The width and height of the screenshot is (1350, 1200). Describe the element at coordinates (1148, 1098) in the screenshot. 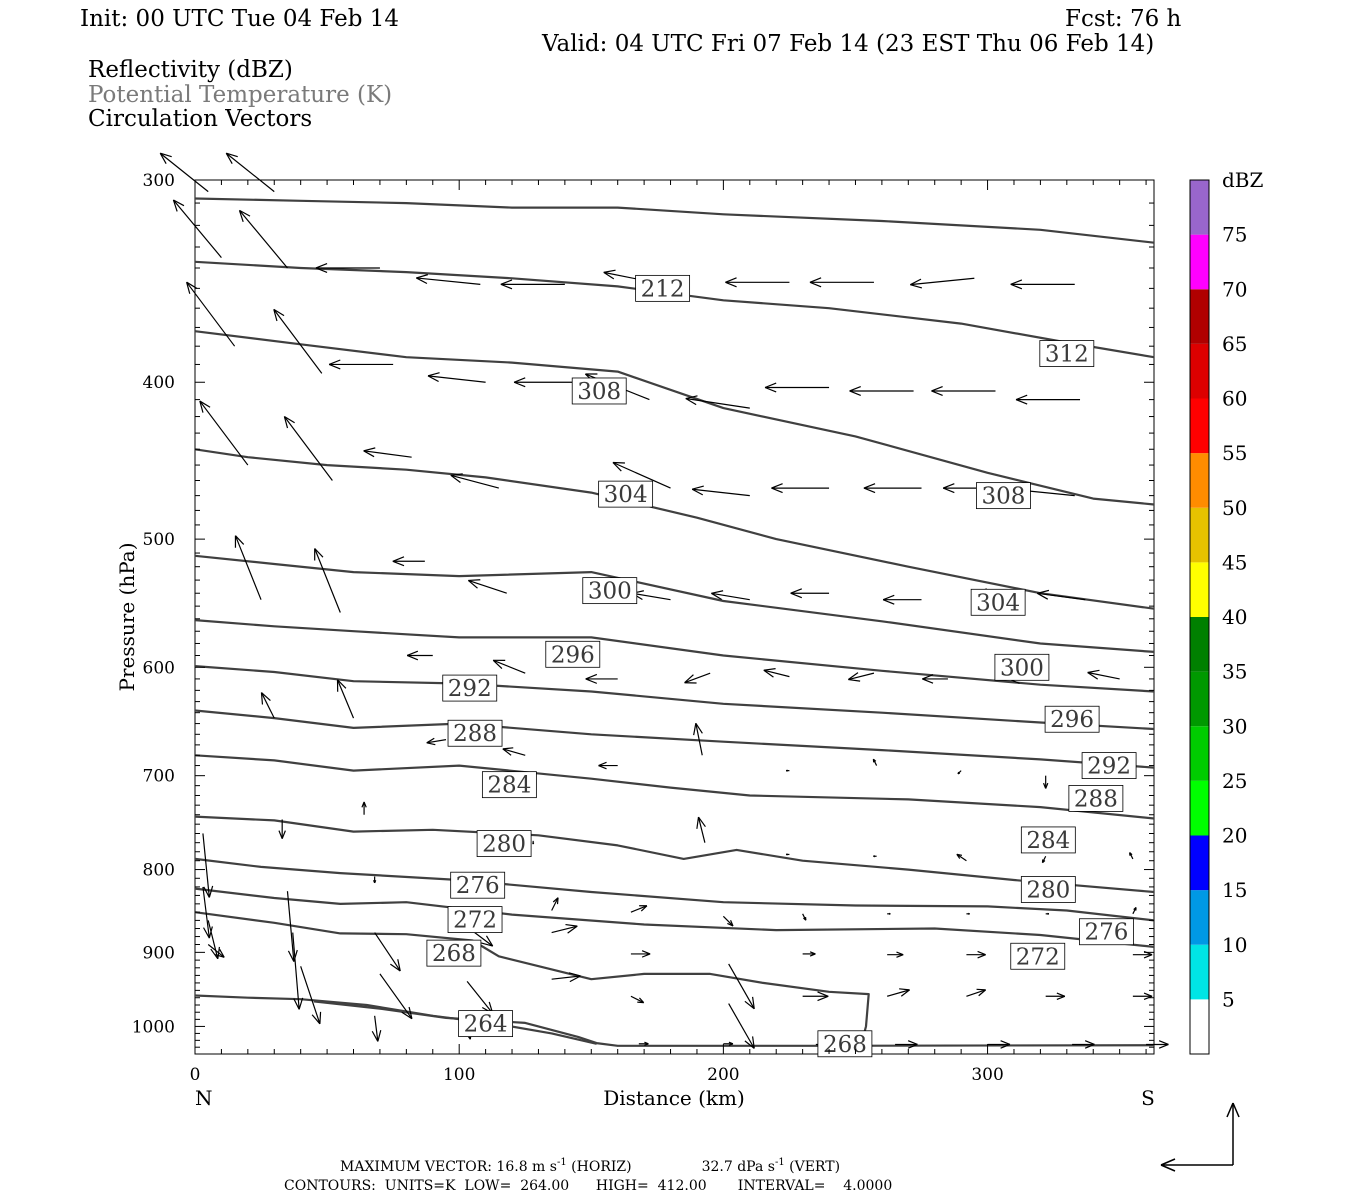

I see `x-axis-south-label: S` at that location.